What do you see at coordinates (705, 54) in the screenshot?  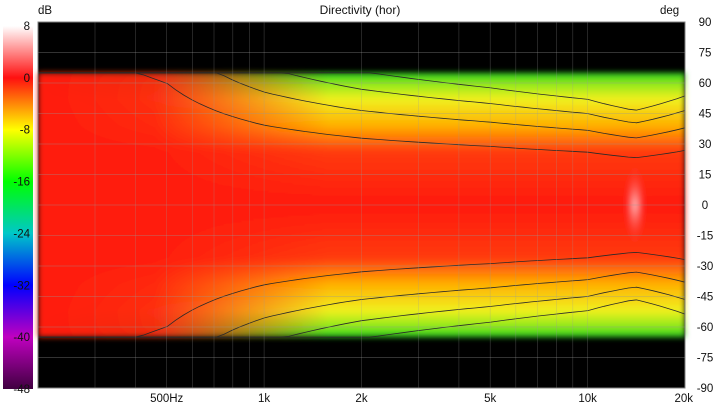 I see `y-tick-label: 75` at bounding box center [705, 54].